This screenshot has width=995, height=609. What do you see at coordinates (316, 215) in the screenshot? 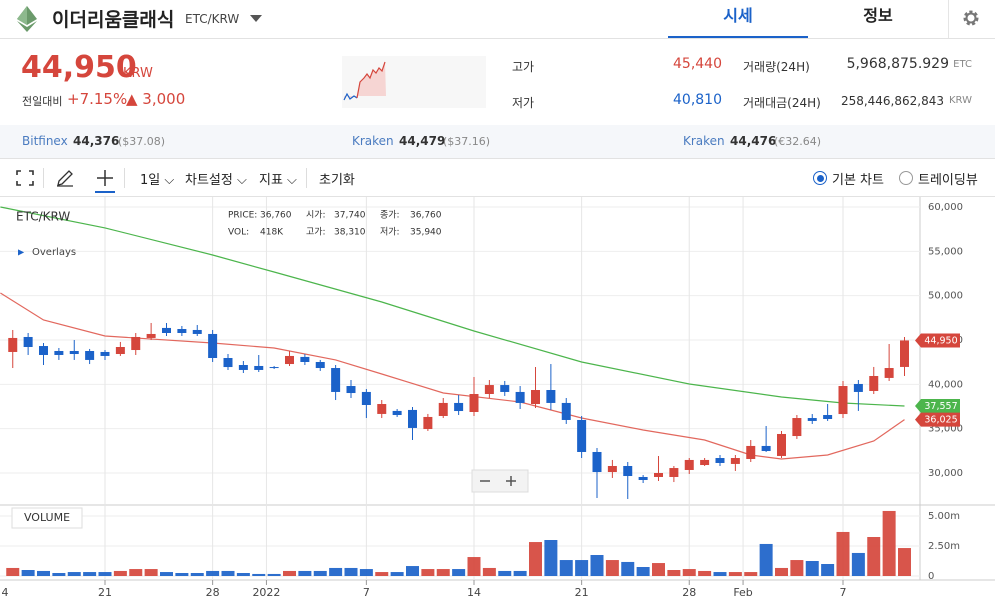
I see `info-label: 시가:` at bounding box center [316, 215].